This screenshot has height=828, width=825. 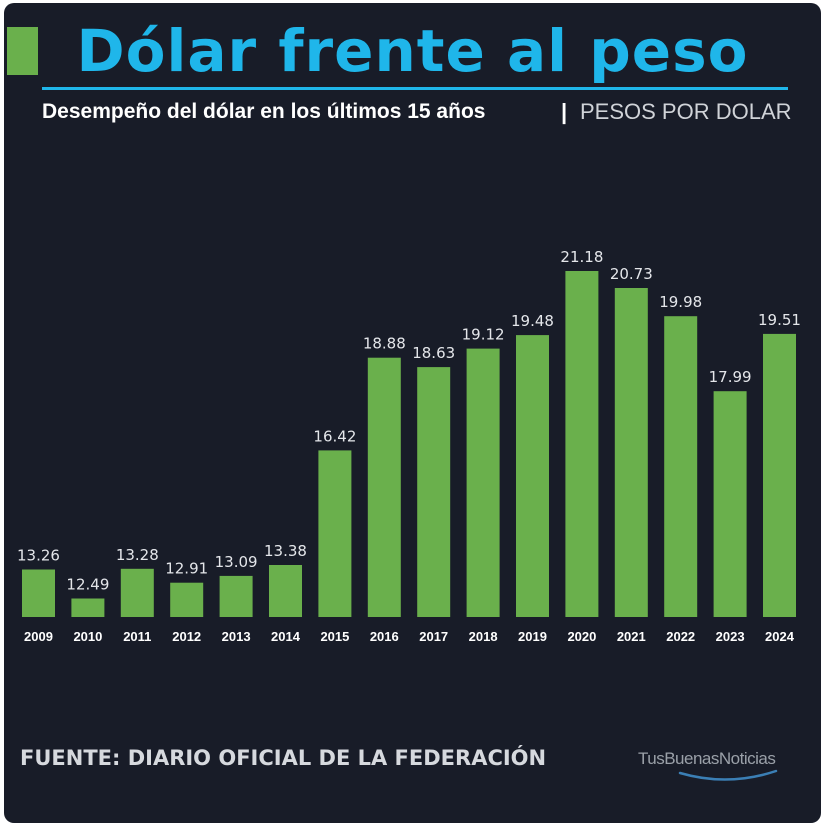 What do you see at coordinates (483, 482) in the screenshot?
I see `bar-2018` at bounding box center [483, 482].